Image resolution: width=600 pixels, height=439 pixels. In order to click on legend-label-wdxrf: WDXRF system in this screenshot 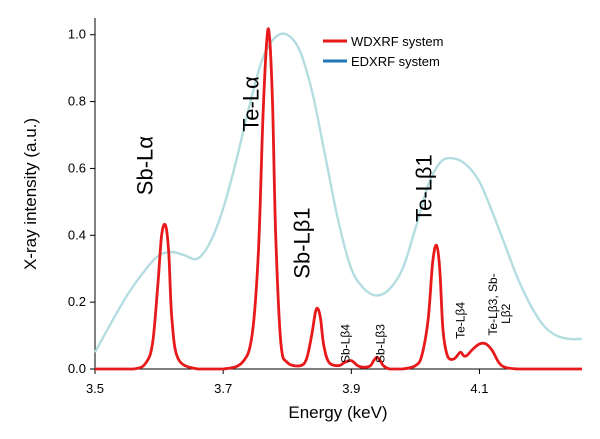, I will do `click(397, 41)`.